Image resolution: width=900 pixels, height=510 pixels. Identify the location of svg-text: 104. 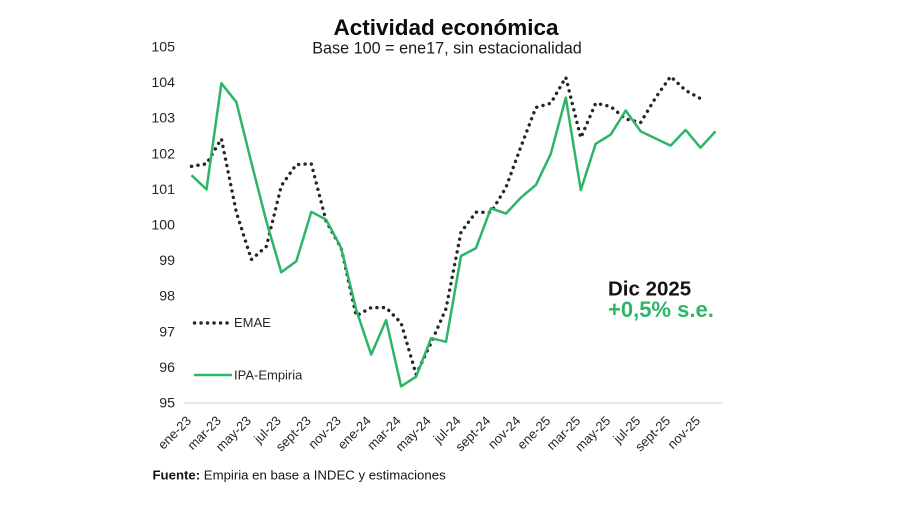
(163, 83).